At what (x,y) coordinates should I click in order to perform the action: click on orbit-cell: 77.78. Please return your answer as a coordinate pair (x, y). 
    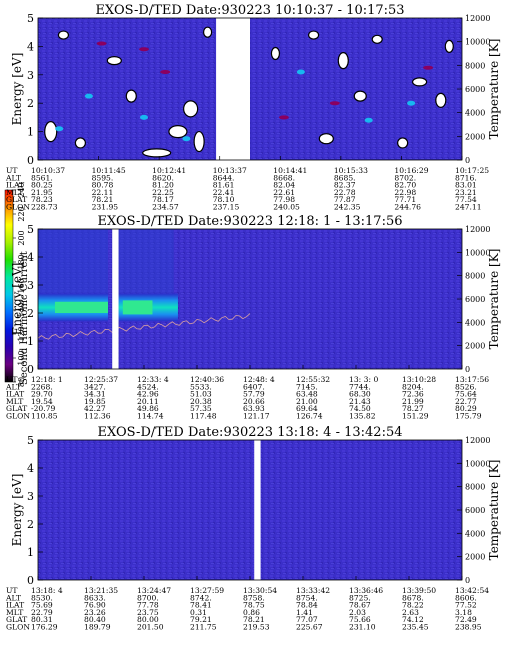
    Looking at the image, I should click on (148, 605).